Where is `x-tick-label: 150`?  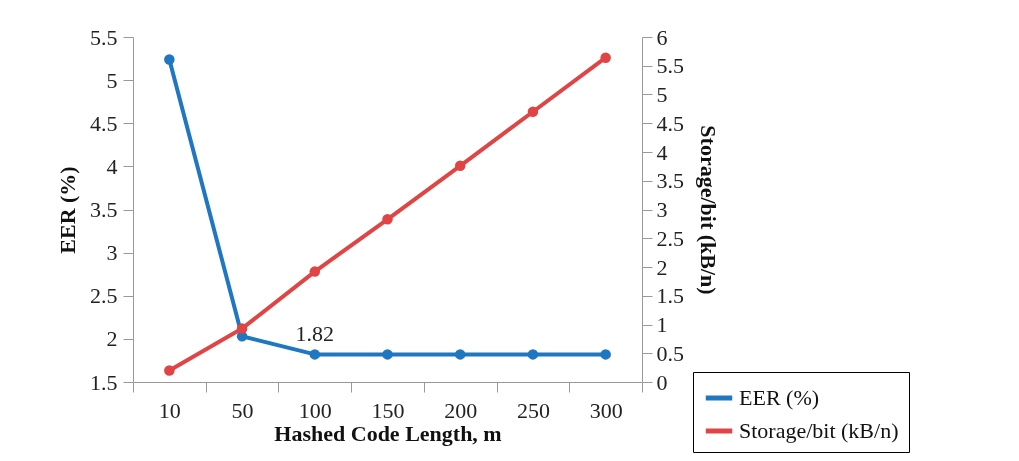
x-tick-label: 150 is located at coordinates (388, 410).